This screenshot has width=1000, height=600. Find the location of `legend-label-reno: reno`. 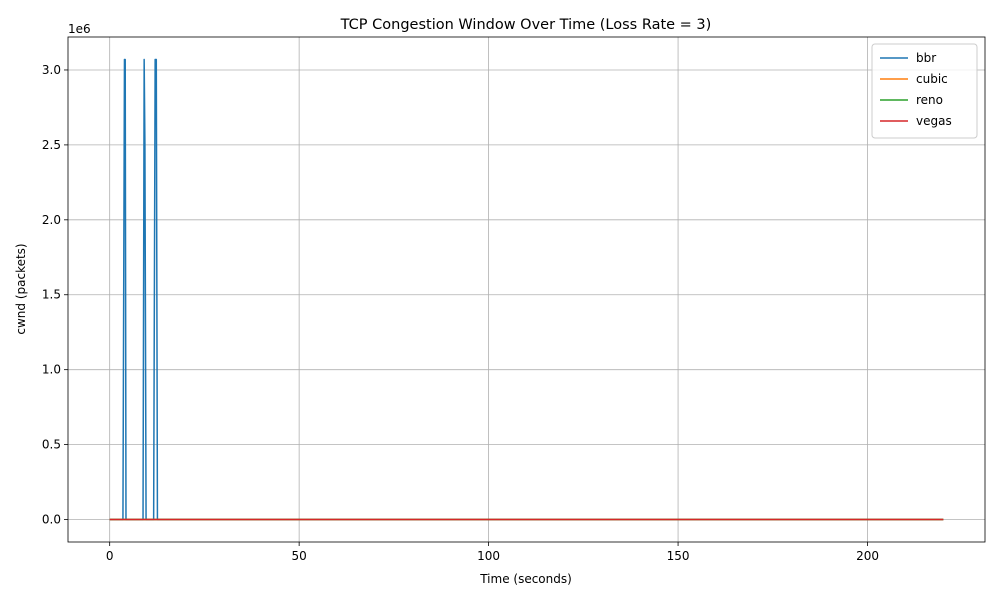

legend-label-reno: reno is located at coordinates (929, 100).